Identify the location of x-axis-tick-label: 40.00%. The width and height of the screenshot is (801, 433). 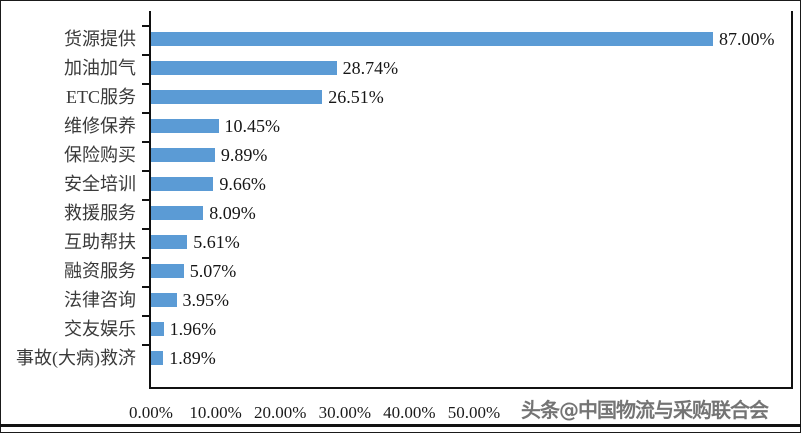
(409, 412).